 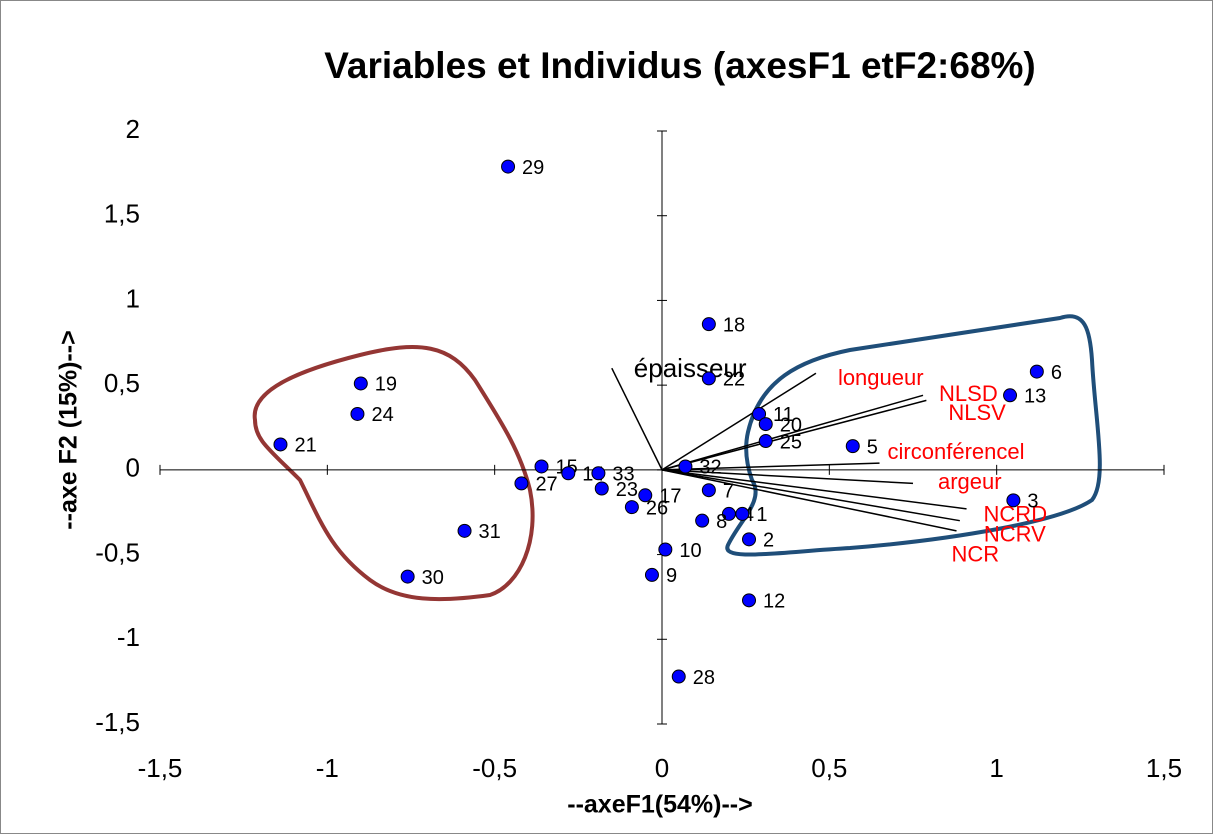 What do you see at coordinates (1056, 373) in the screenshot?
I see `point-label: 6` at bounding box center [1056, 373].